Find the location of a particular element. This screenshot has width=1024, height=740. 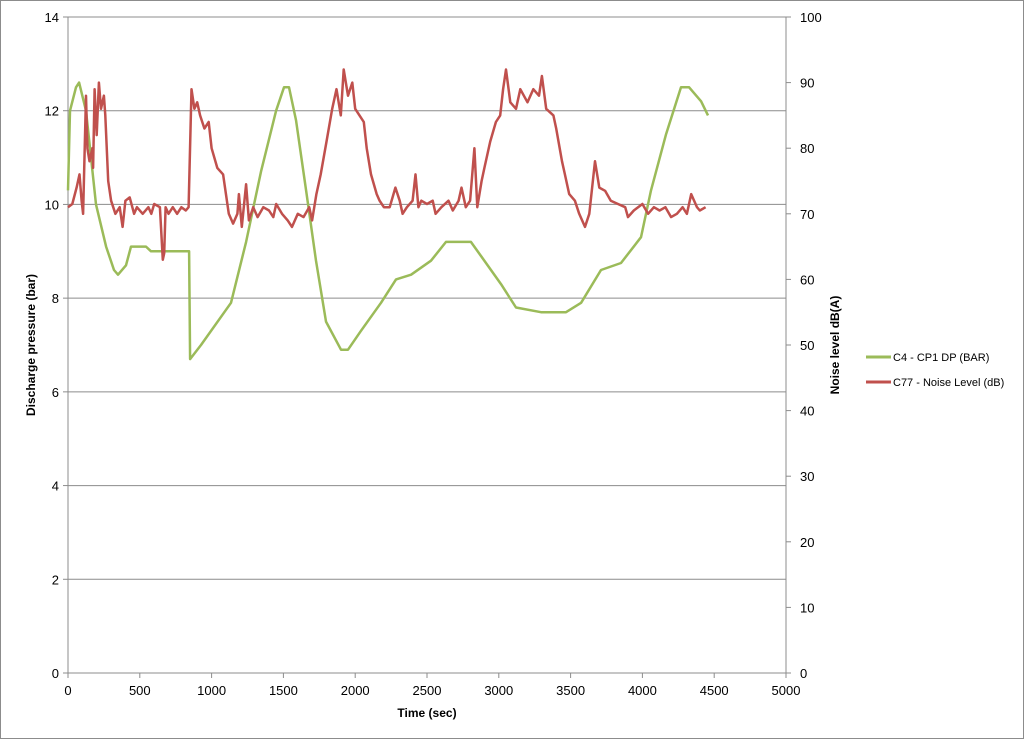

y-tick-label: 4 is located at coordinates (55, 486).